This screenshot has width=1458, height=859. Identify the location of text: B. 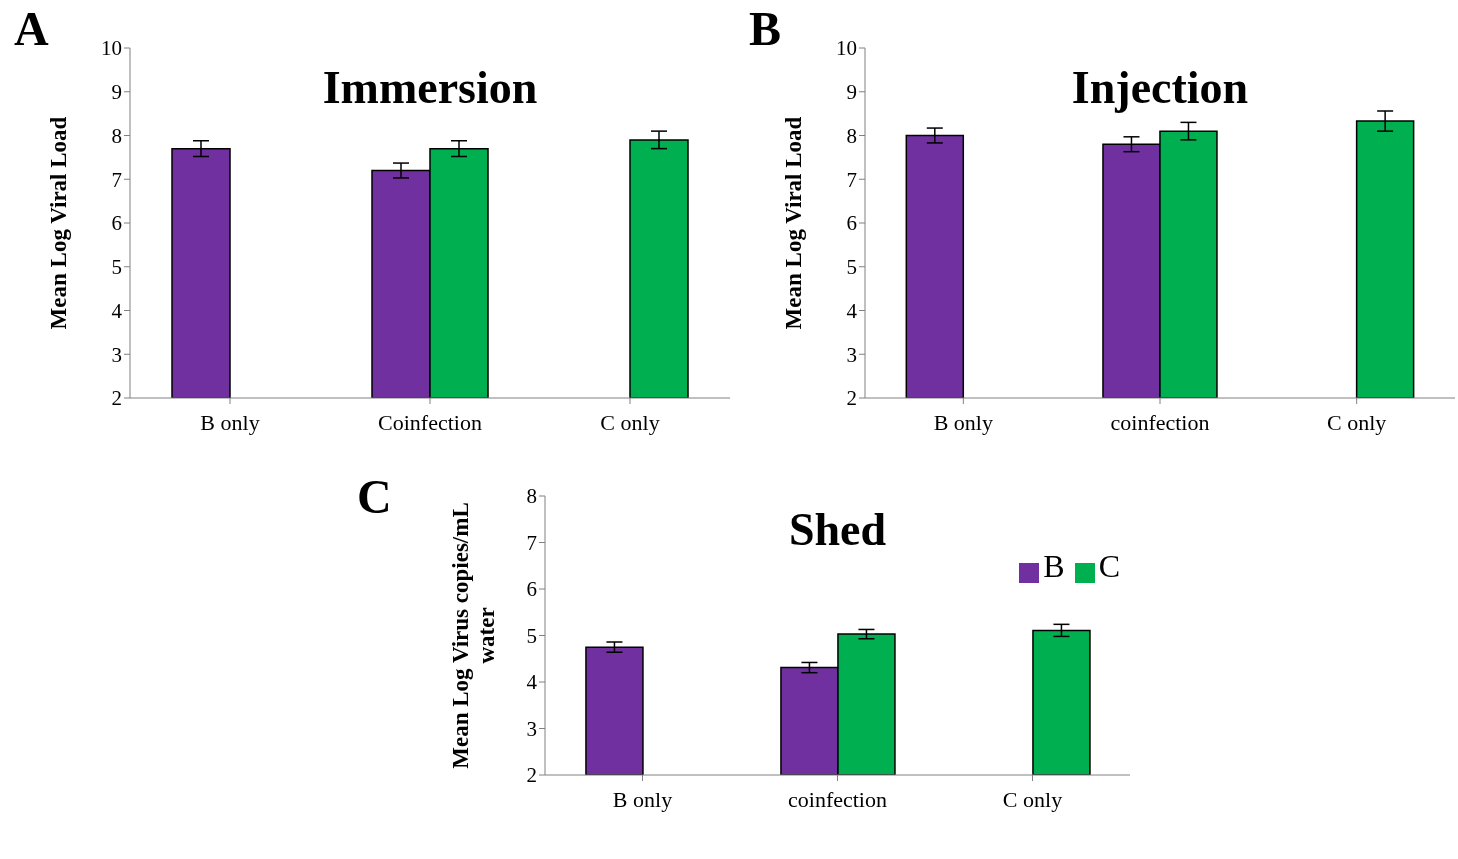
(765, 28).